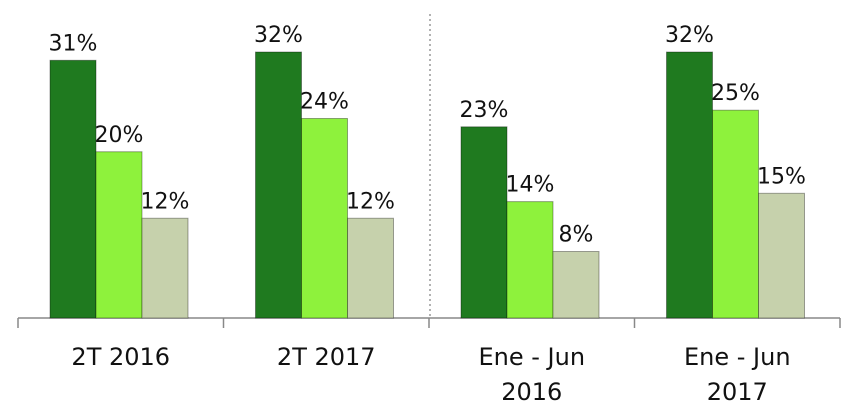 This screenshot has width=848, height=408. What do you see at coordinates (119, 135) in the screenshot?
I see `data-label: 20%` at bounding box center [119, 135].